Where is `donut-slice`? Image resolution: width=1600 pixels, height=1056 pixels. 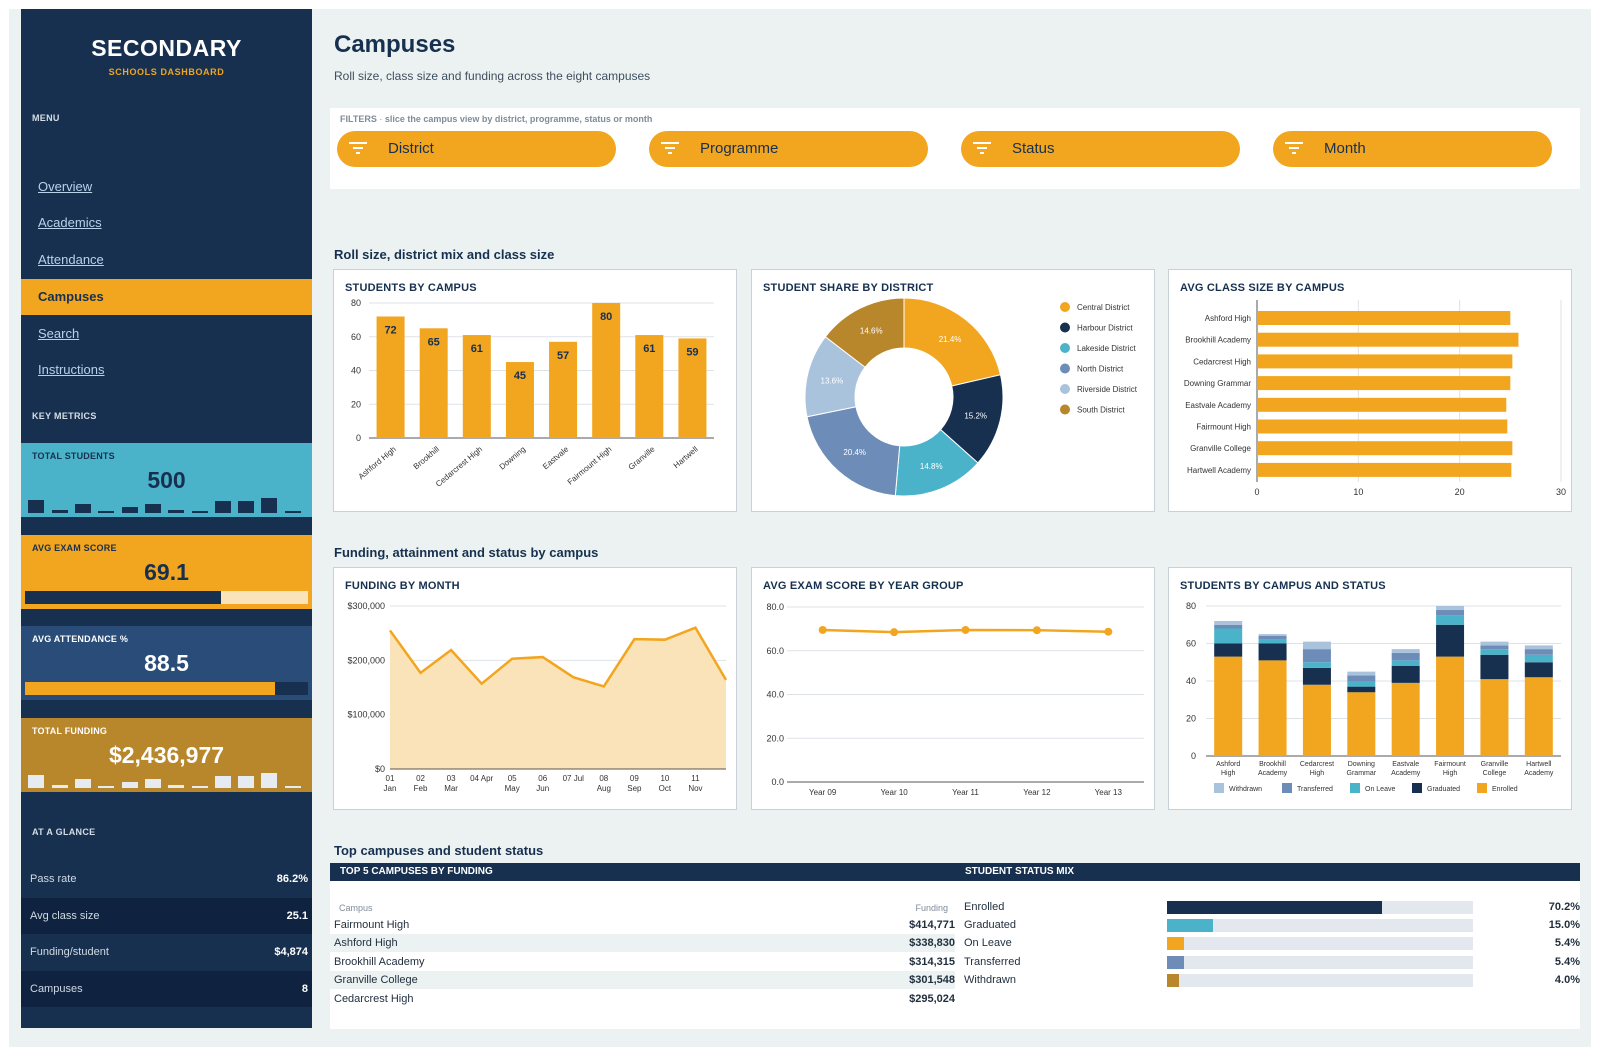
donut-slice is located at coordinates (864, 332).